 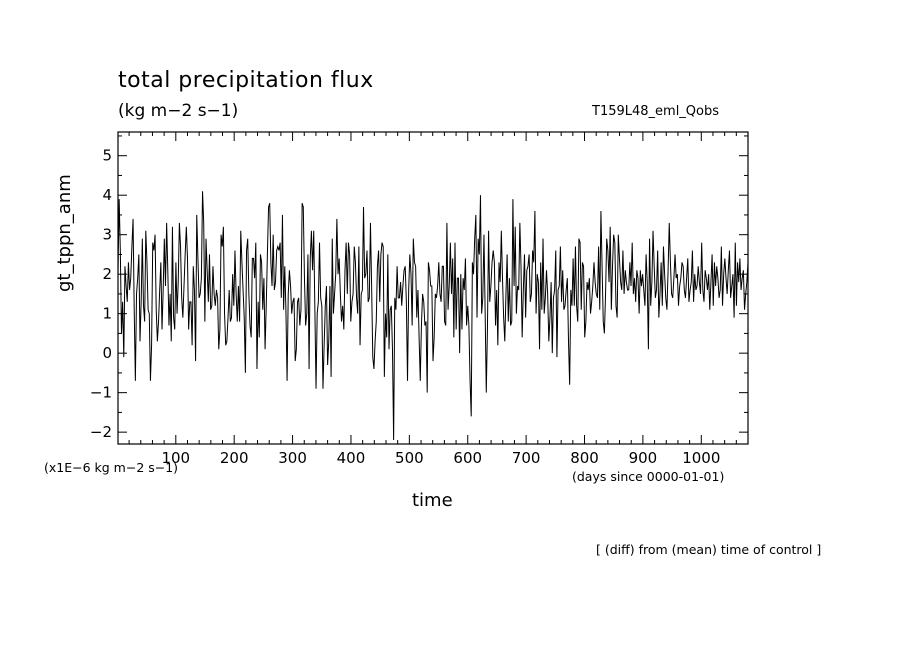 I want to click on y-tick-label: 5, so click(x=107, y=156).